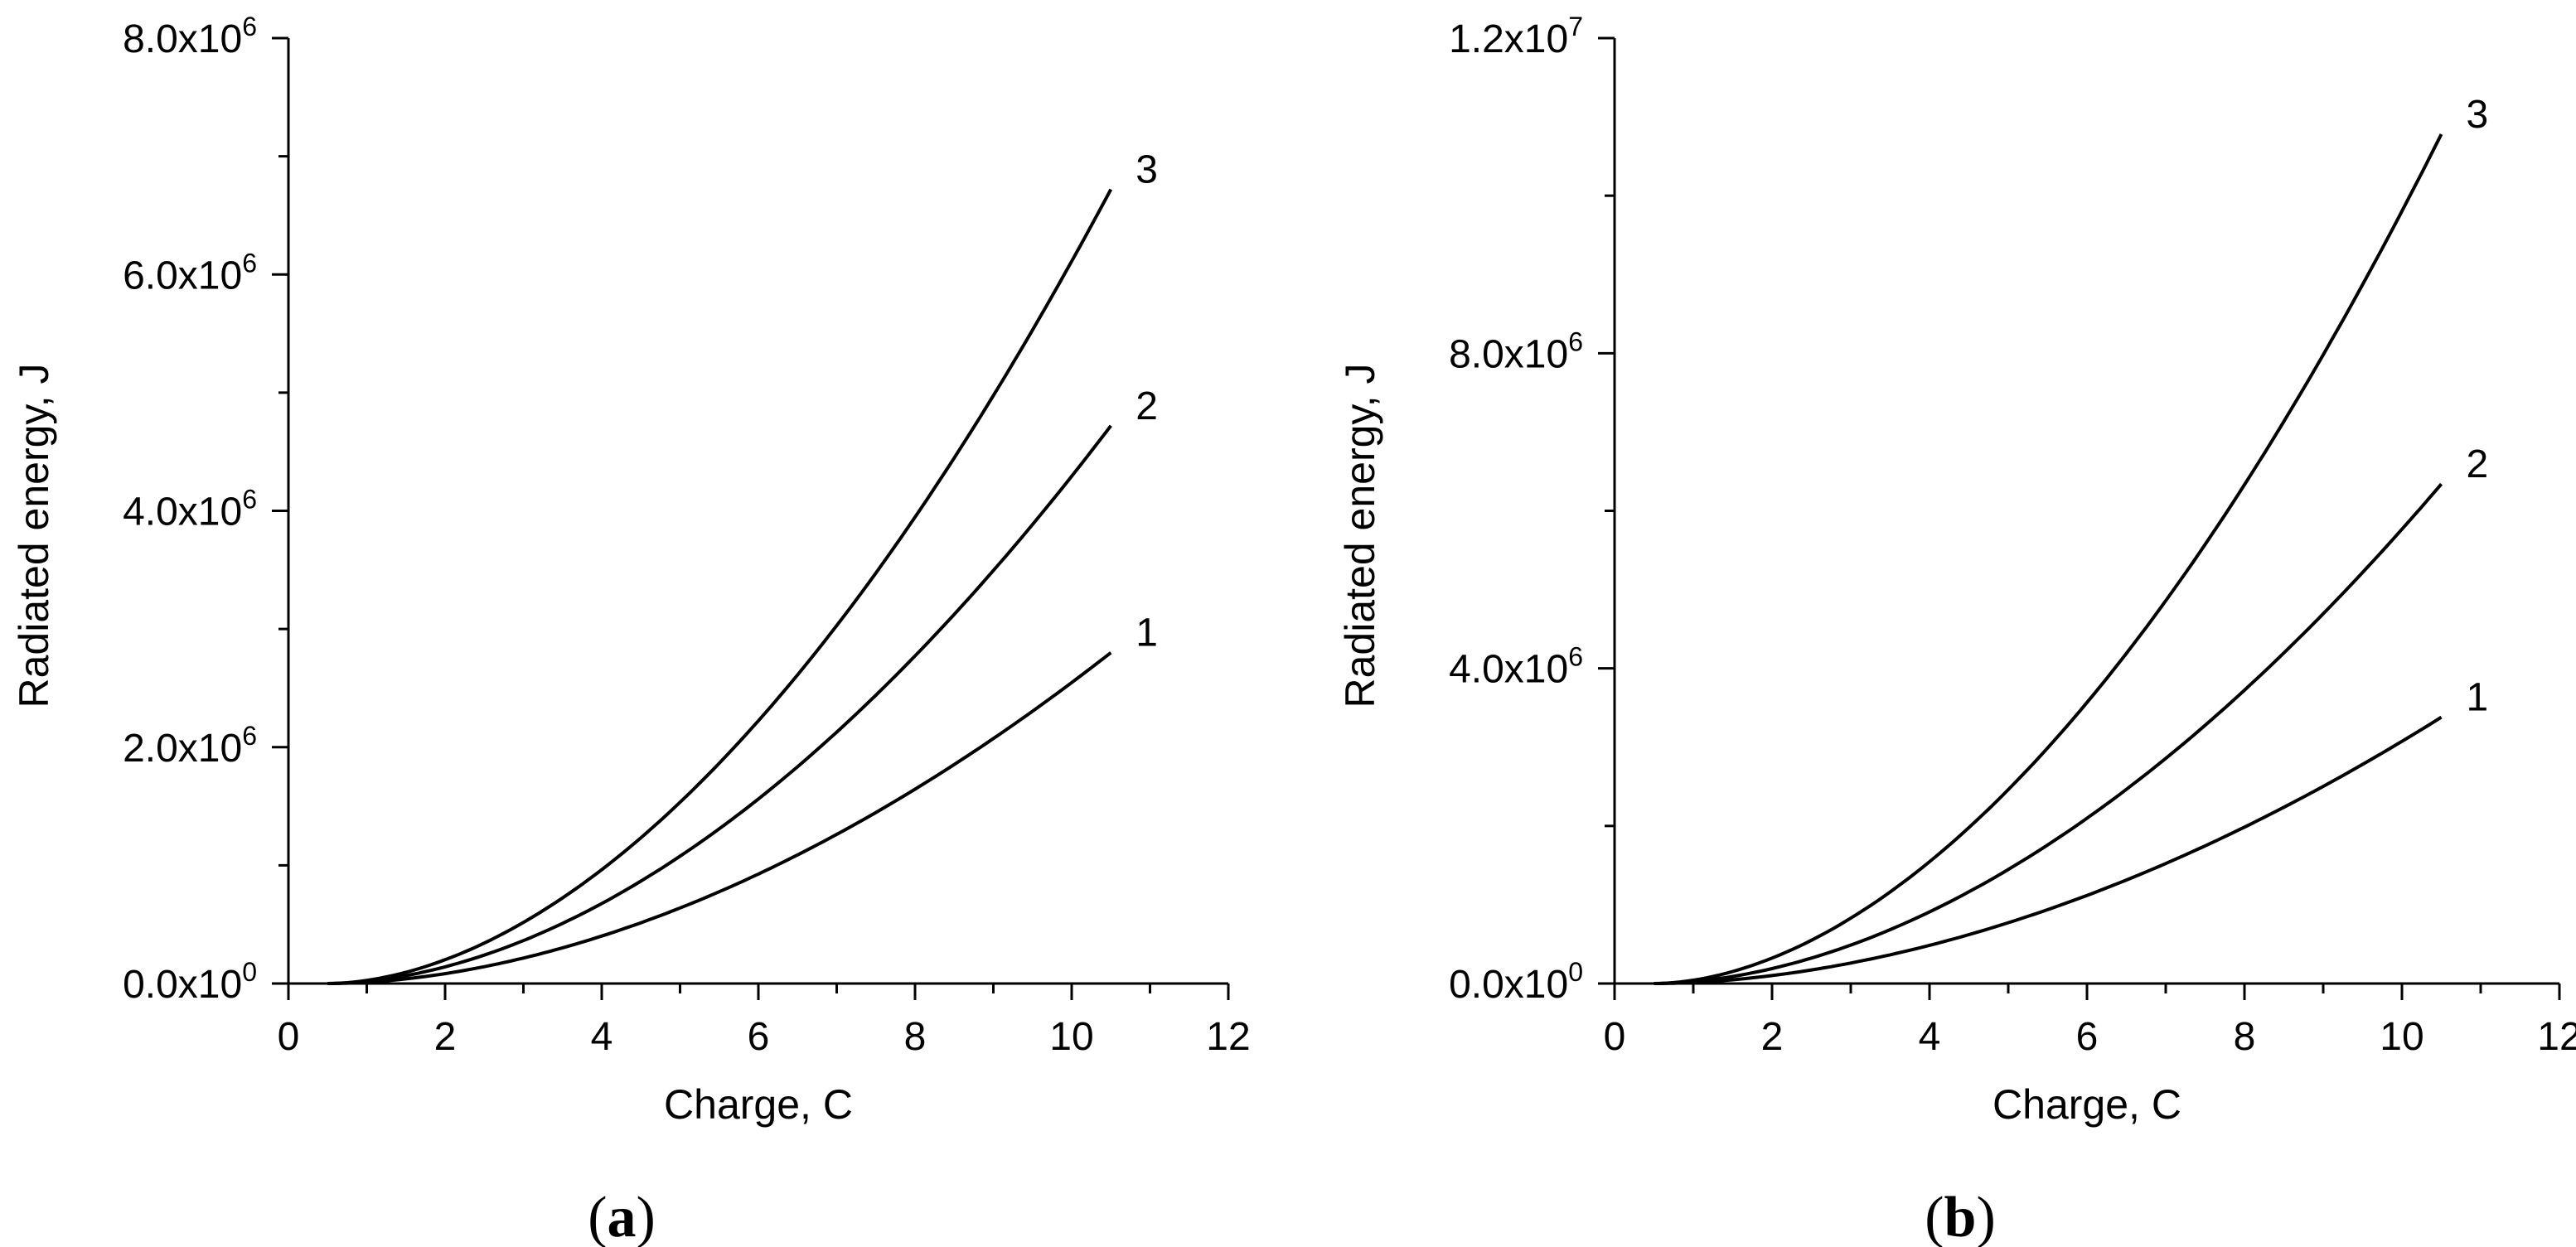  Describe the element at coordinates (190, 746) in the screenshot. I see `y-tick-label: 2.0x10⁶` at that location.